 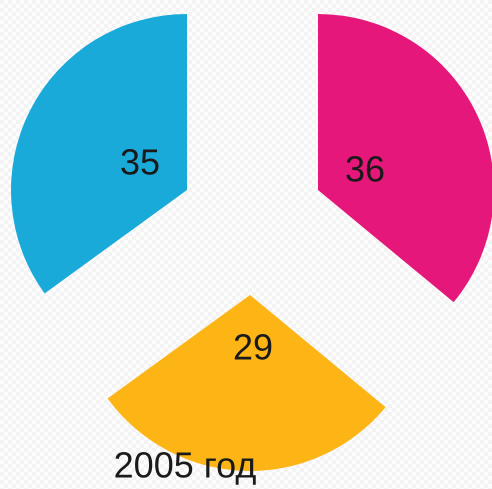 What do you see at coordinates (185, 465) in the screenshot?
I see `chart-title: 2005 год` at bounding box center [185, 465].